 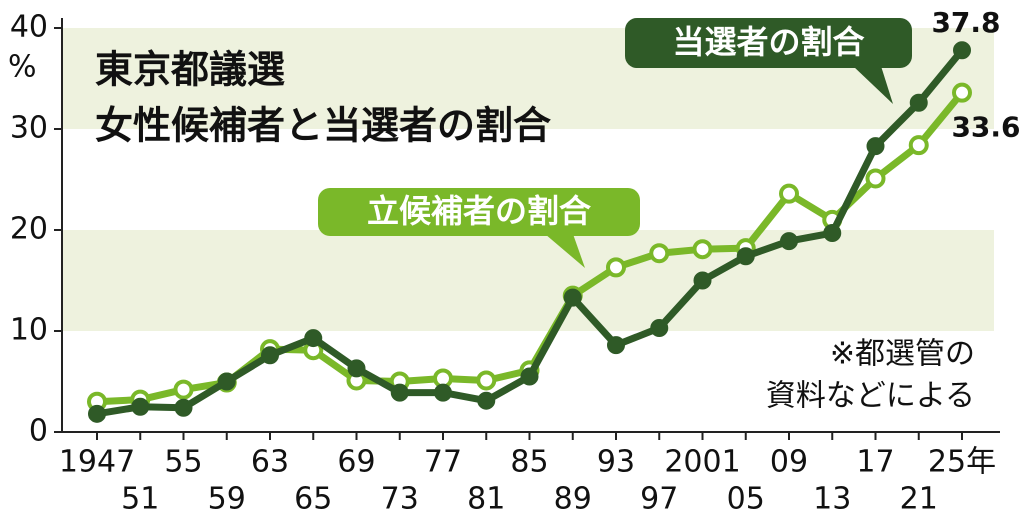 I want to click on x-tick-label: 63, so click(x=270, y=462).